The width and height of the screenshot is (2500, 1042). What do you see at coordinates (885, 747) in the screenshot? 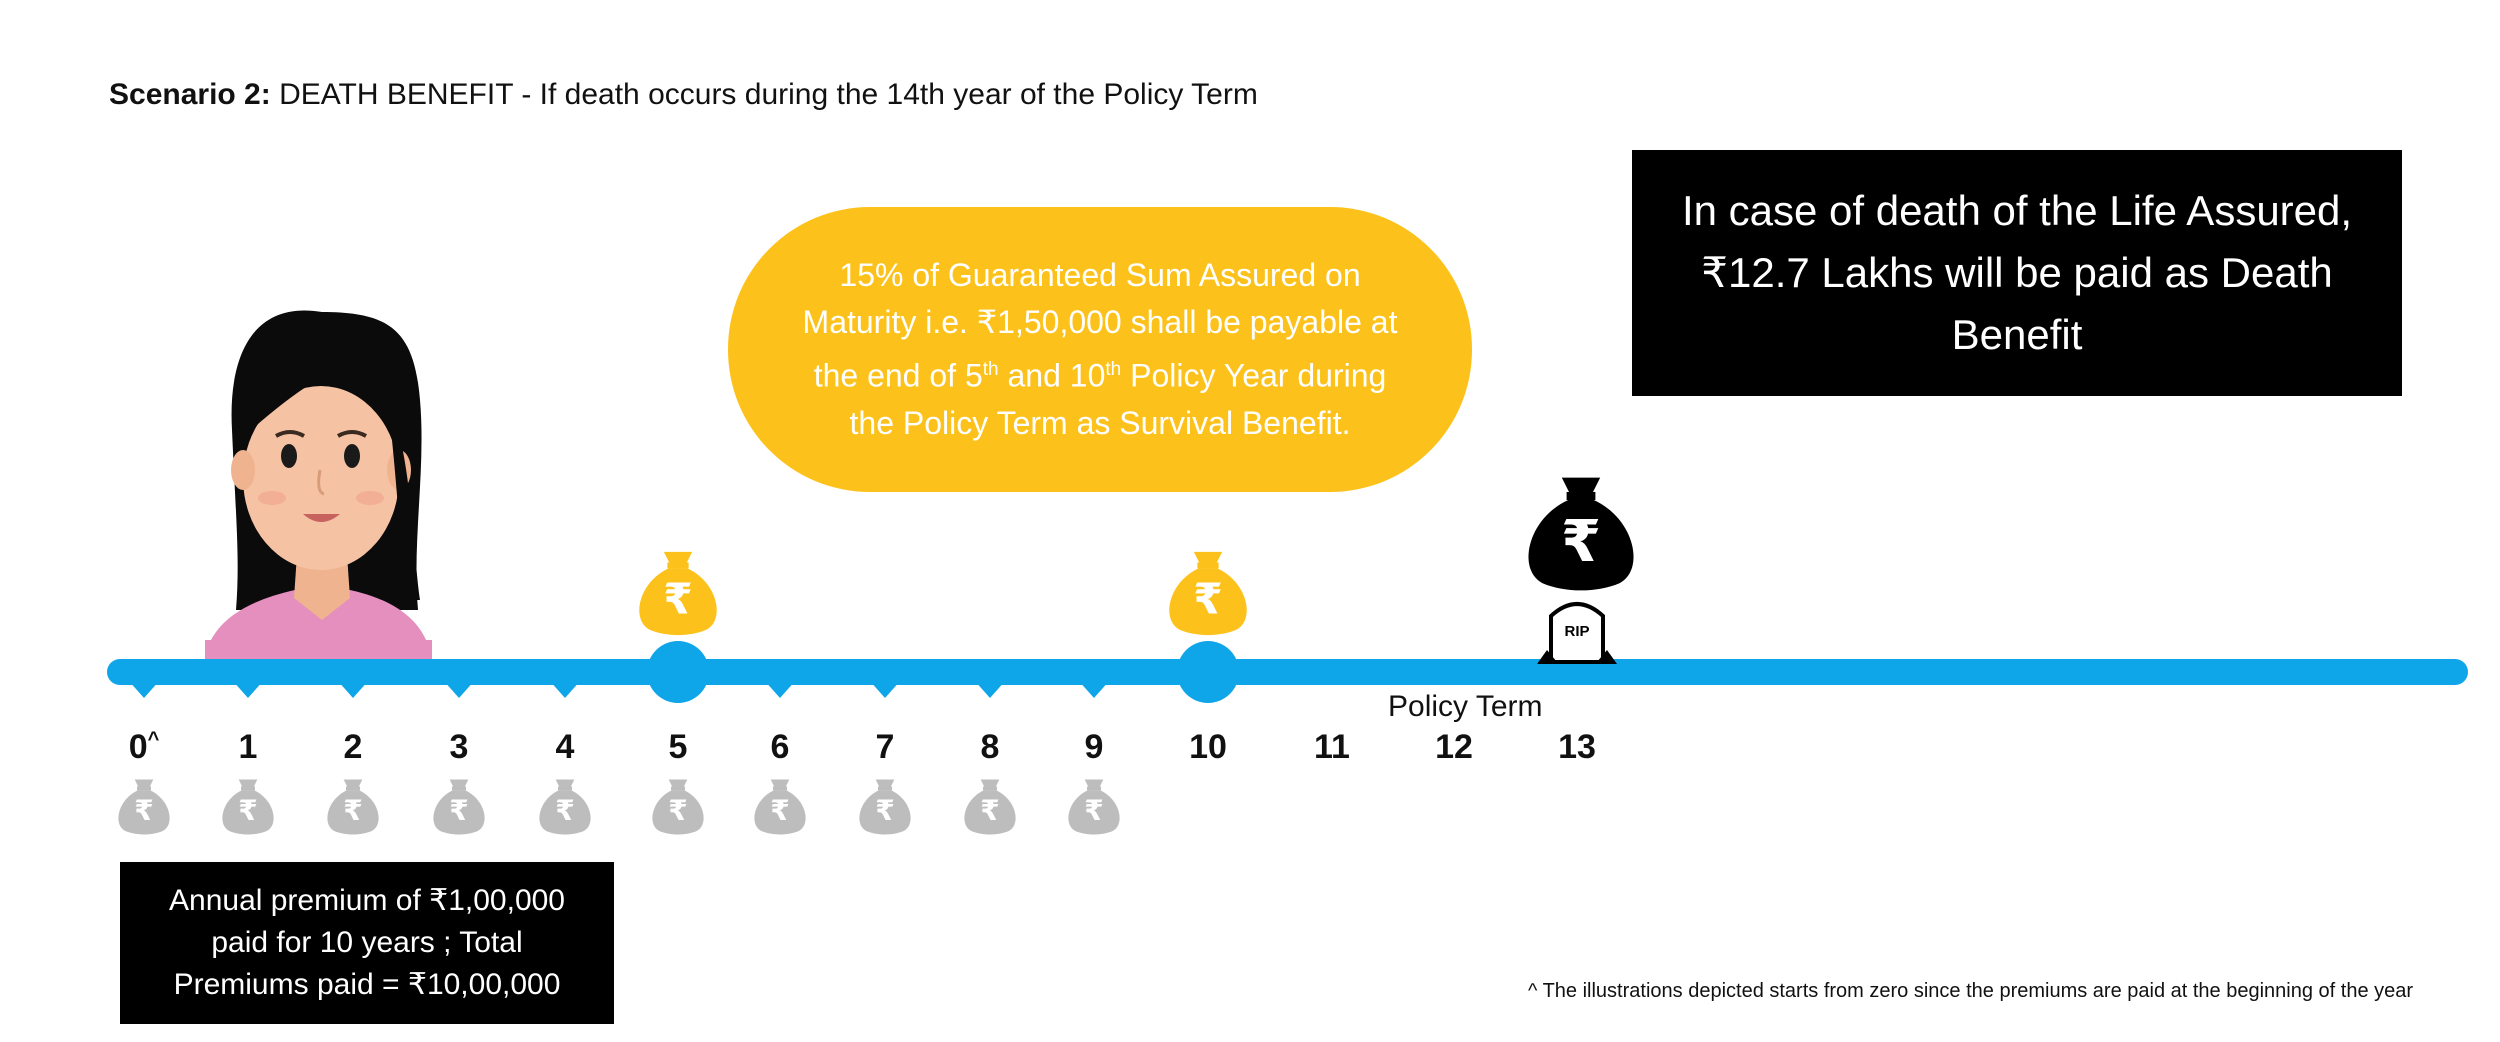
I see `tick-label: 7` at bounding box center [885, 747].